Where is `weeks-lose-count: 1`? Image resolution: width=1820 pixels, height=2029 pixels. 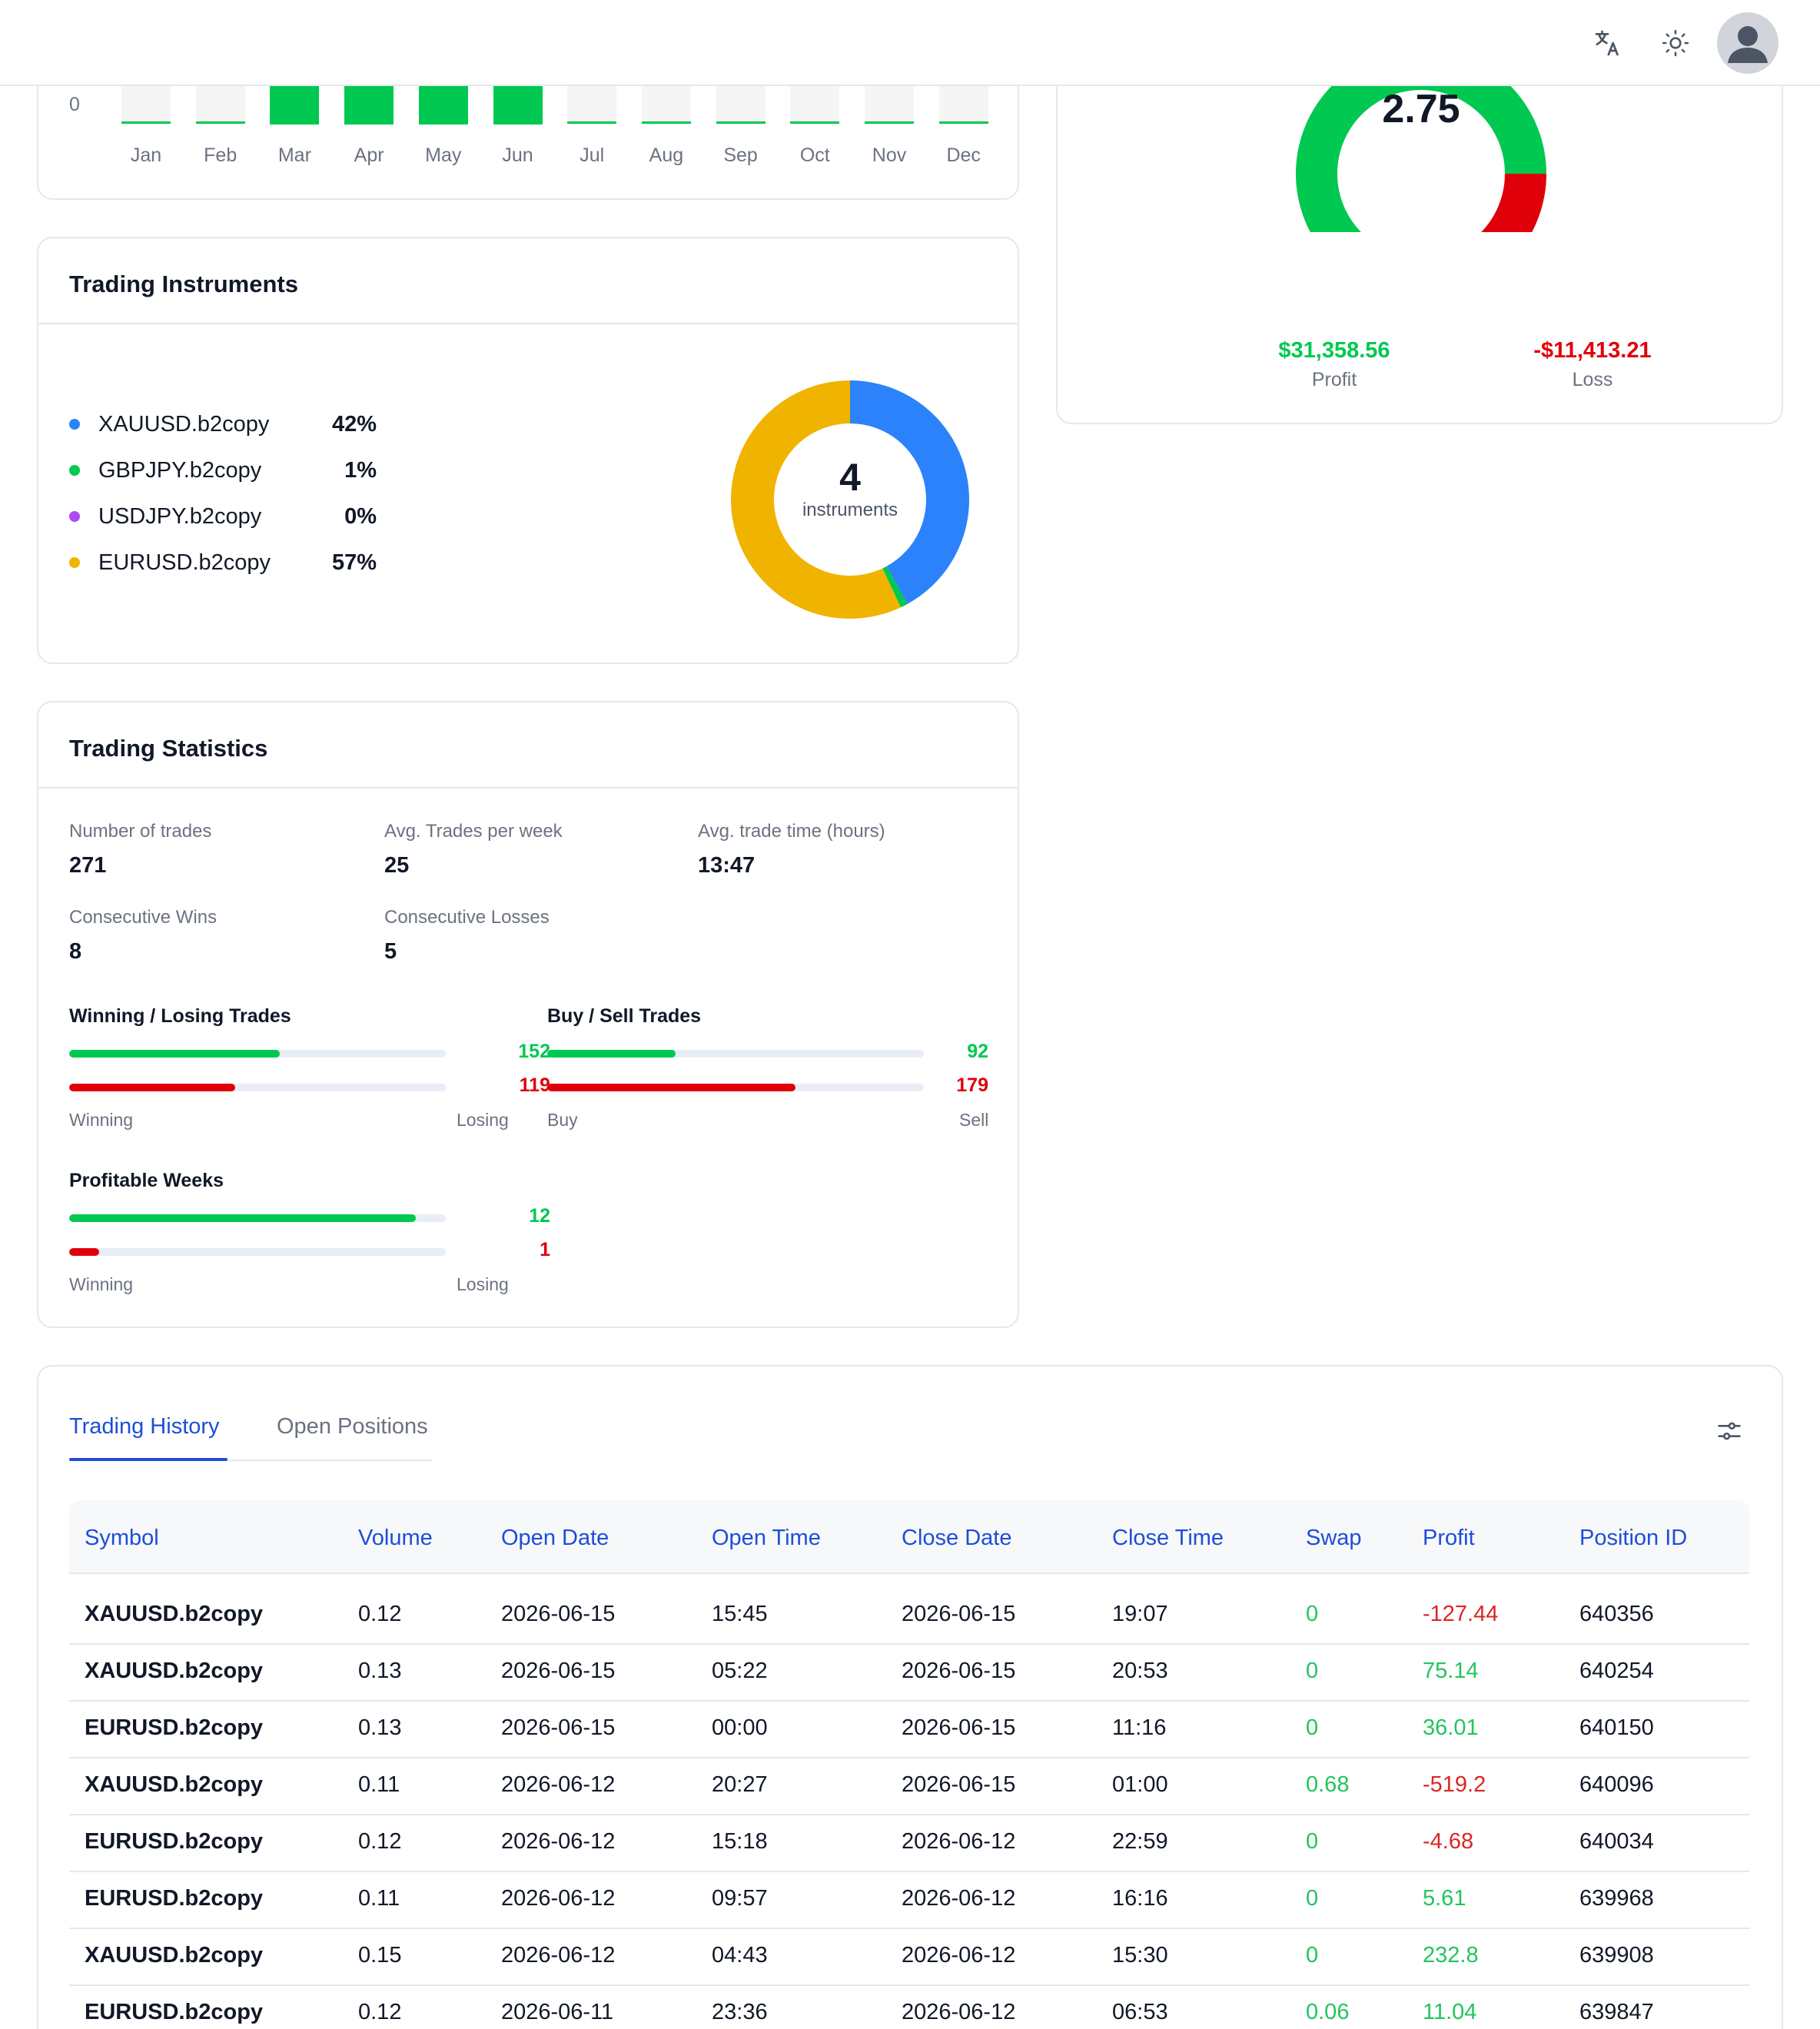 weeks-lose-count: 1 is located at coordinates (545, 1249).